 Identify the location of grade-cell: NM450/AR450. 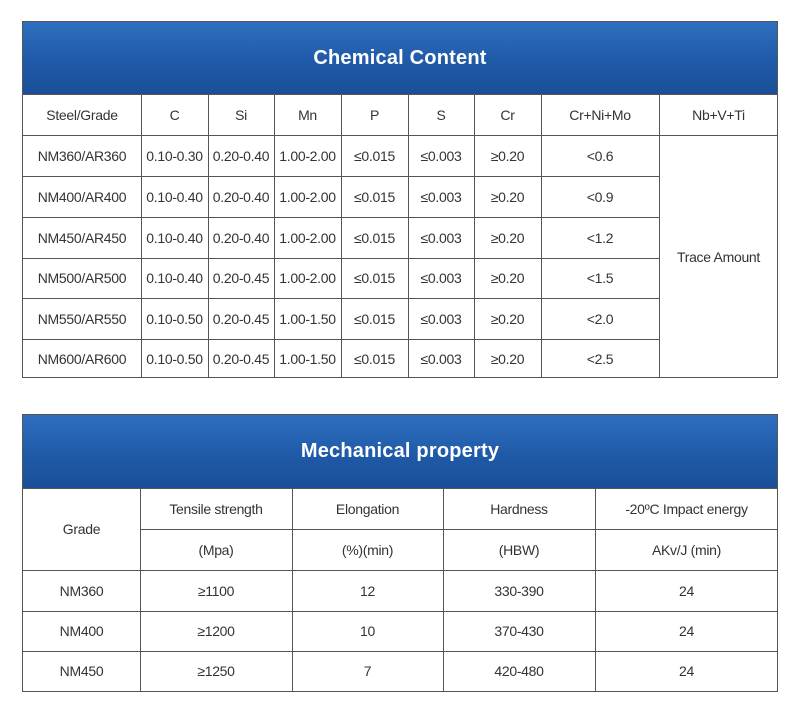
(82, 237).